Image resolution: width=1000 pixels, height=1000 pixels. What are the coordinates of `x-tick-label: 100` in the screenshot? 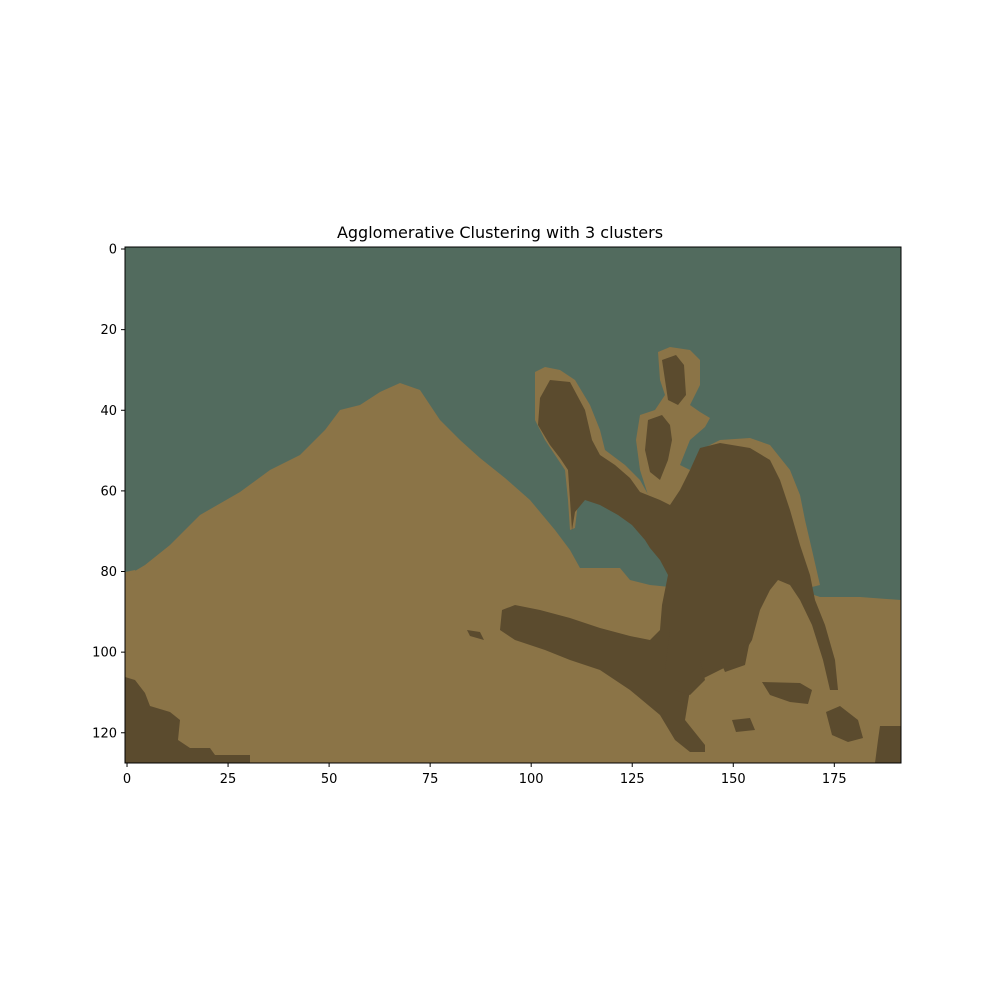 It's located at (531, 779).